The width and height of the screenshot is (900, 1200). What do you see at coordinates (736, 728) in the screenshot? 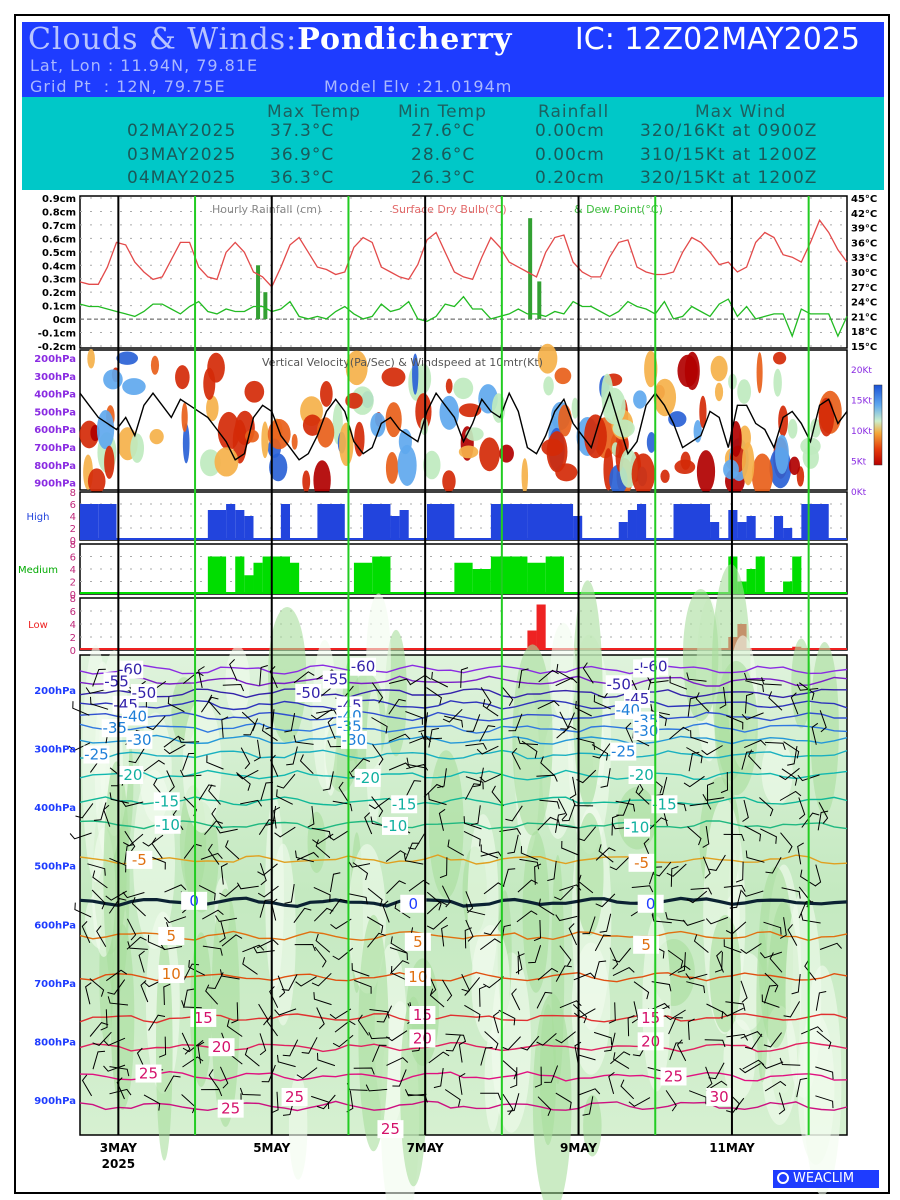
I see `rh-shading` at bounding box center [736, 728].